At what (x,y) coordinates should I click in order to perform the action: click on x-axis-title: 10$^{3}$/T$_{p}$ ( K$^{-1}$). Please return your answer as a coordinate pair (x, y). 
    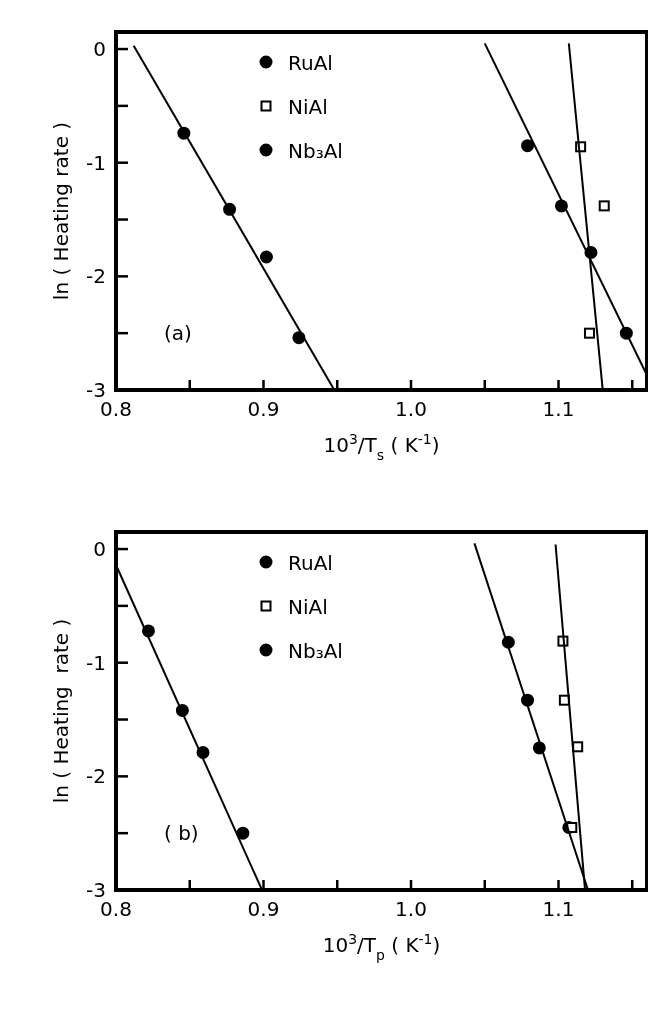
    Looking at the image, I should click on (381, 947).